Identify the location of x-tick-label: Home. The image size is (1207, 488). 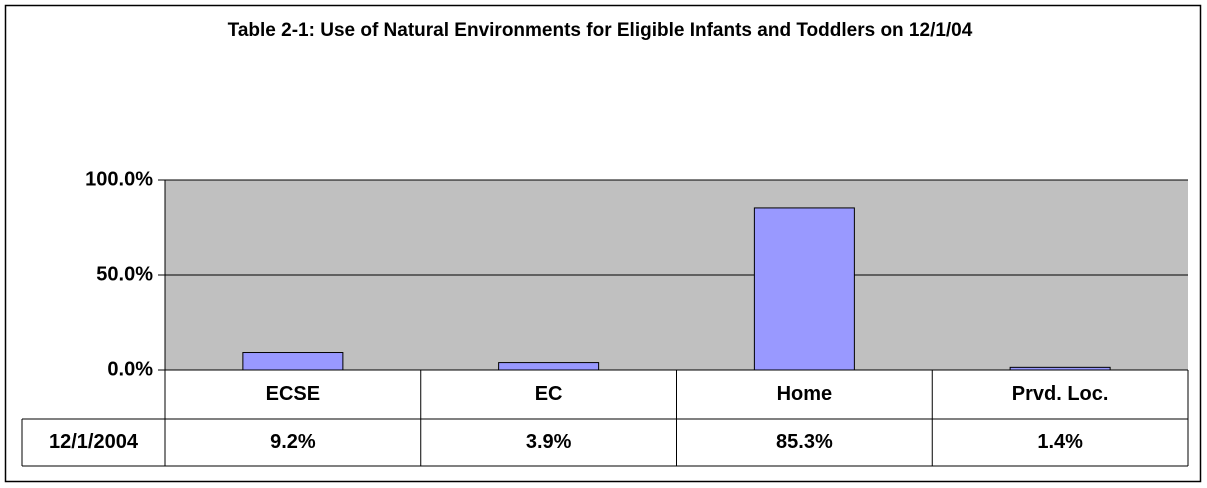
(805, 394).